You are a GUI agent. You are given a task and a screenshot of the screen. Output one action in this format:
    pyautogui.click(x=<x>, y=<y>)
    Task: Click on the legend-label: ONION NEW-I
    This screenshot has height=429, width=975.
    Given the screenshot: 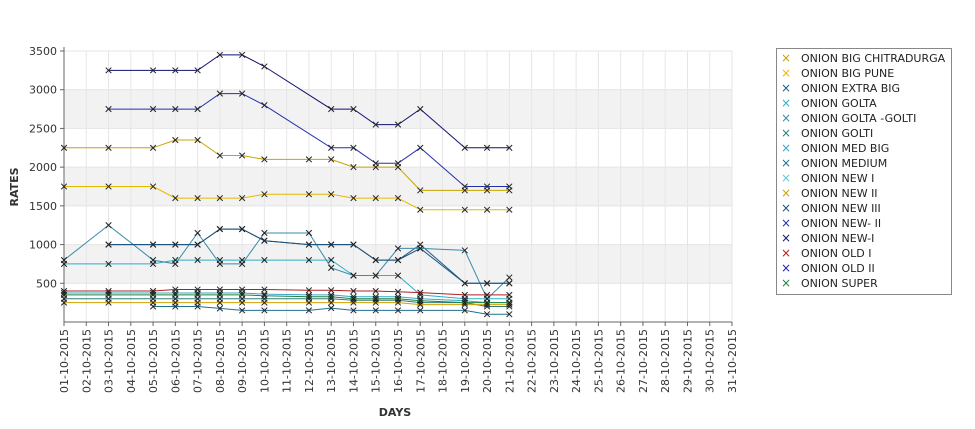 What is the action you would take?
    pyautogui.click(x=838, y=238)
    